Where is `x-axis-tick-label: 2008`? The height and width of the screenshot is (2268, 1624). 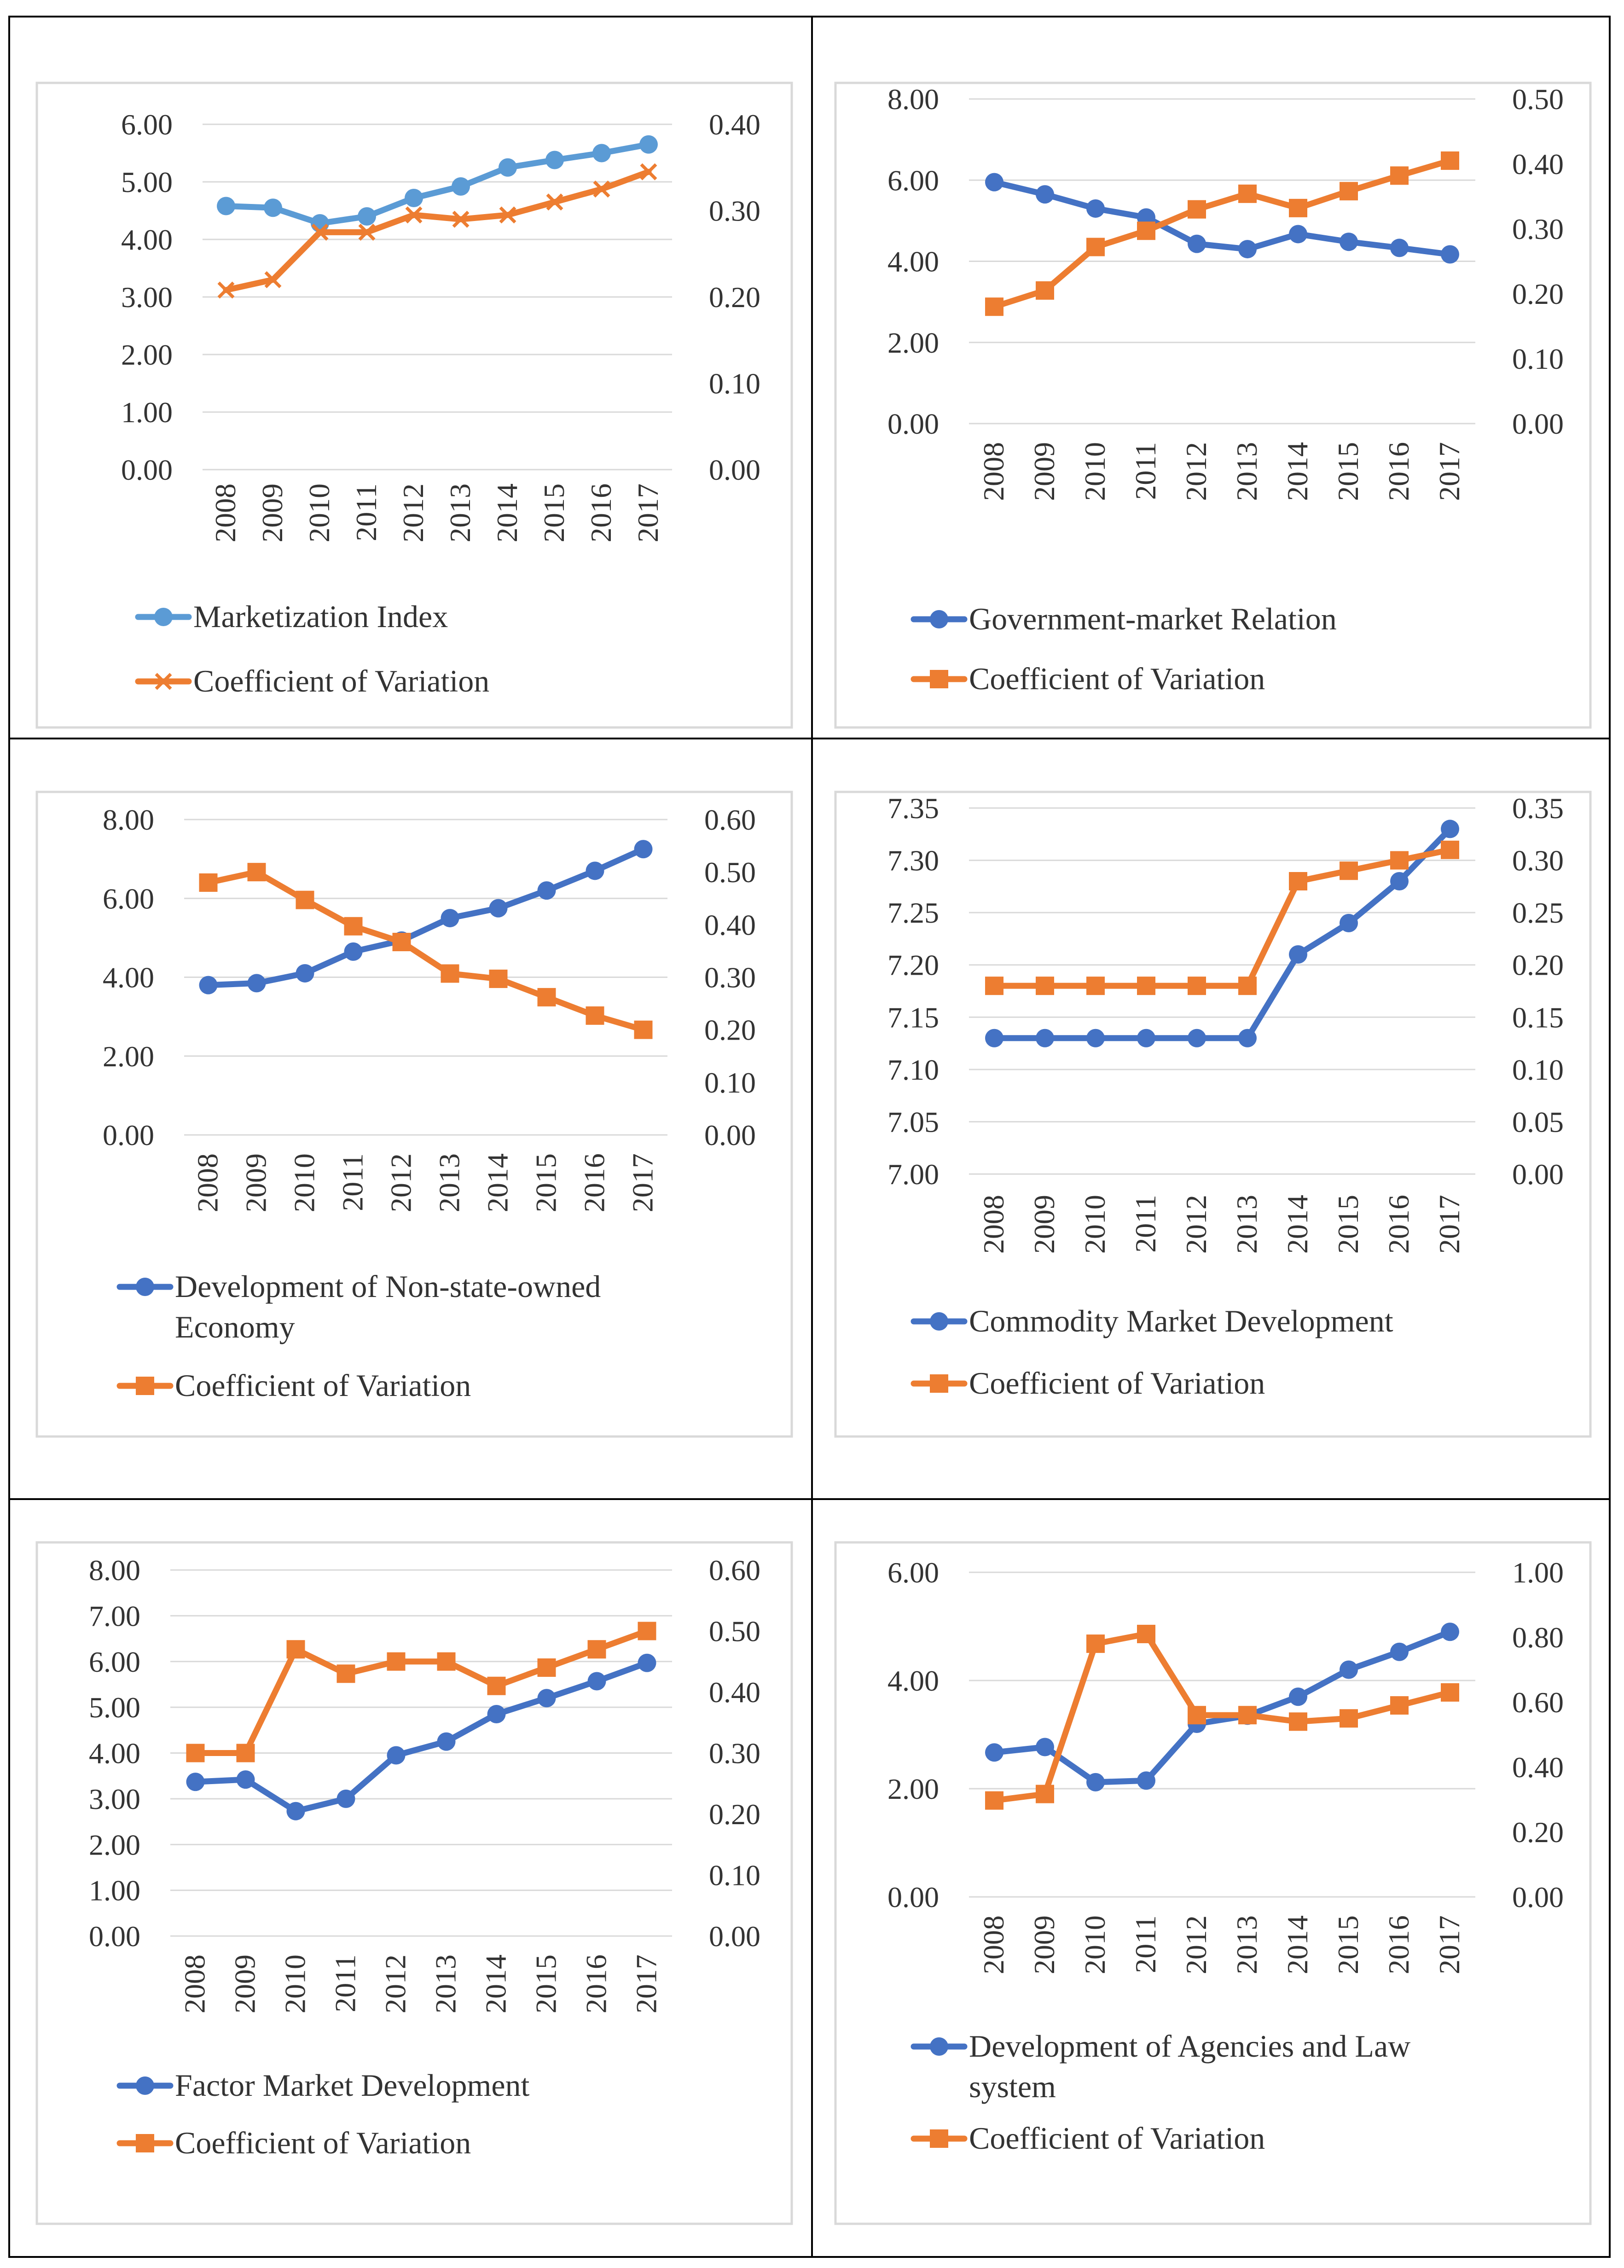 x-axis-tick-label: 2008 is located at coordinates (993, 1224).